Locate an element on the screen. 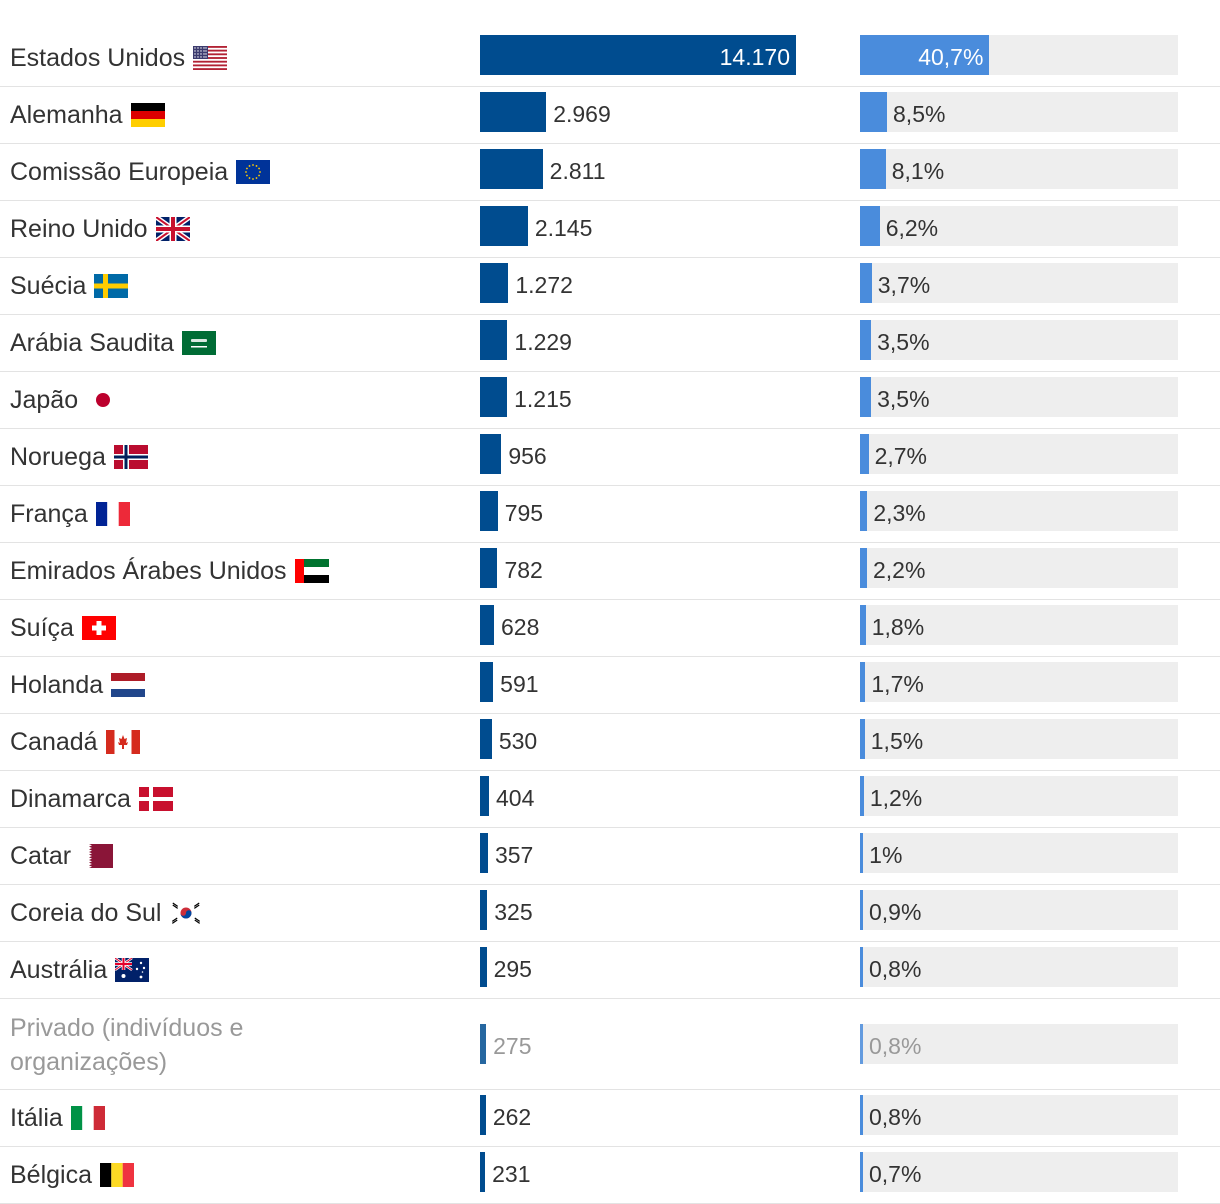 This screenshot has height=1204, width=1220. row-emirados-arabes-unidos: Emirados Árabes Unidos 782 2,2% is located at coordinates (610, 571).